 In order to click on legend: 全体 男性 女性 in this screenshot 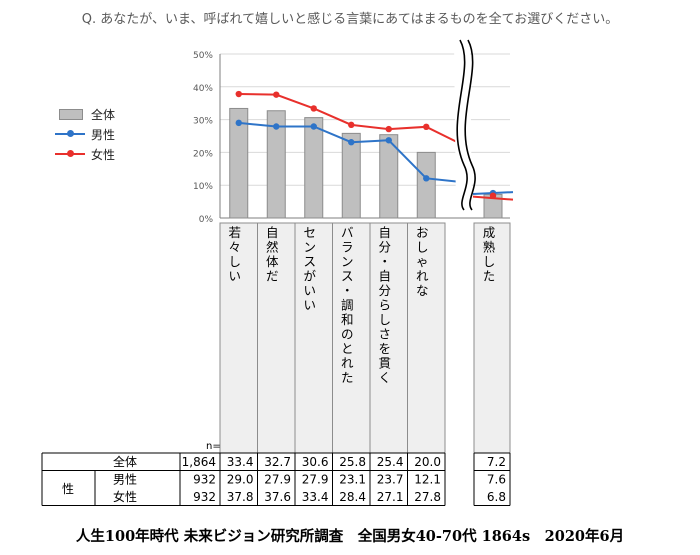, I will do `click(85, 134)`.